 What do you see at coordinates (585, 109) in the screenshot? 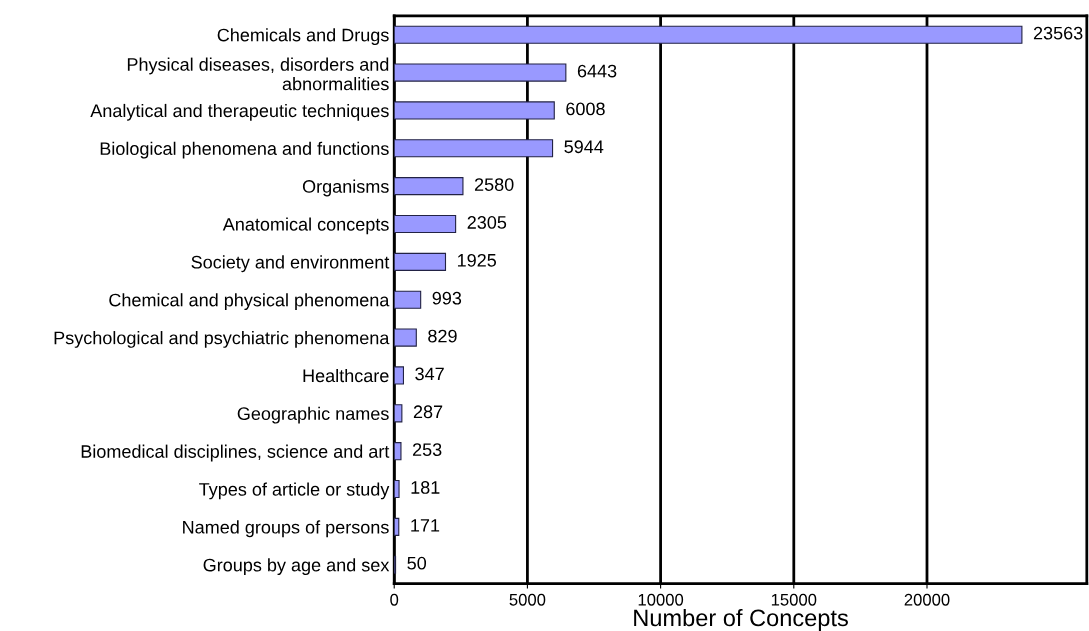
I see `data-label: 6008` at bounding box center [585, 109].